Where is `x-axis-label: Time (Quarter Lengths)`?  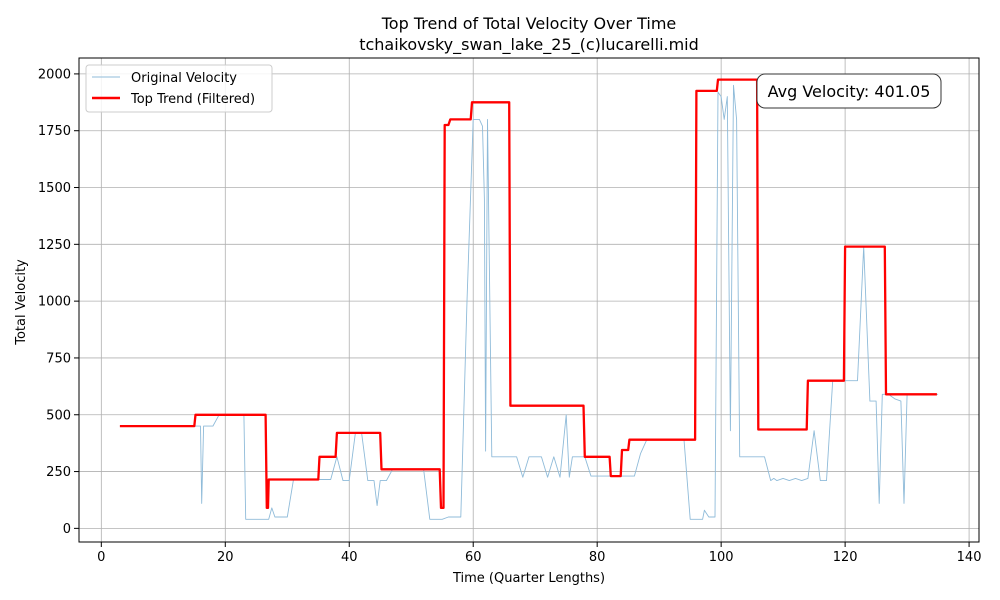 x-axis-label: Time (Quarter Lengths) is located at coordinates (528, 578).